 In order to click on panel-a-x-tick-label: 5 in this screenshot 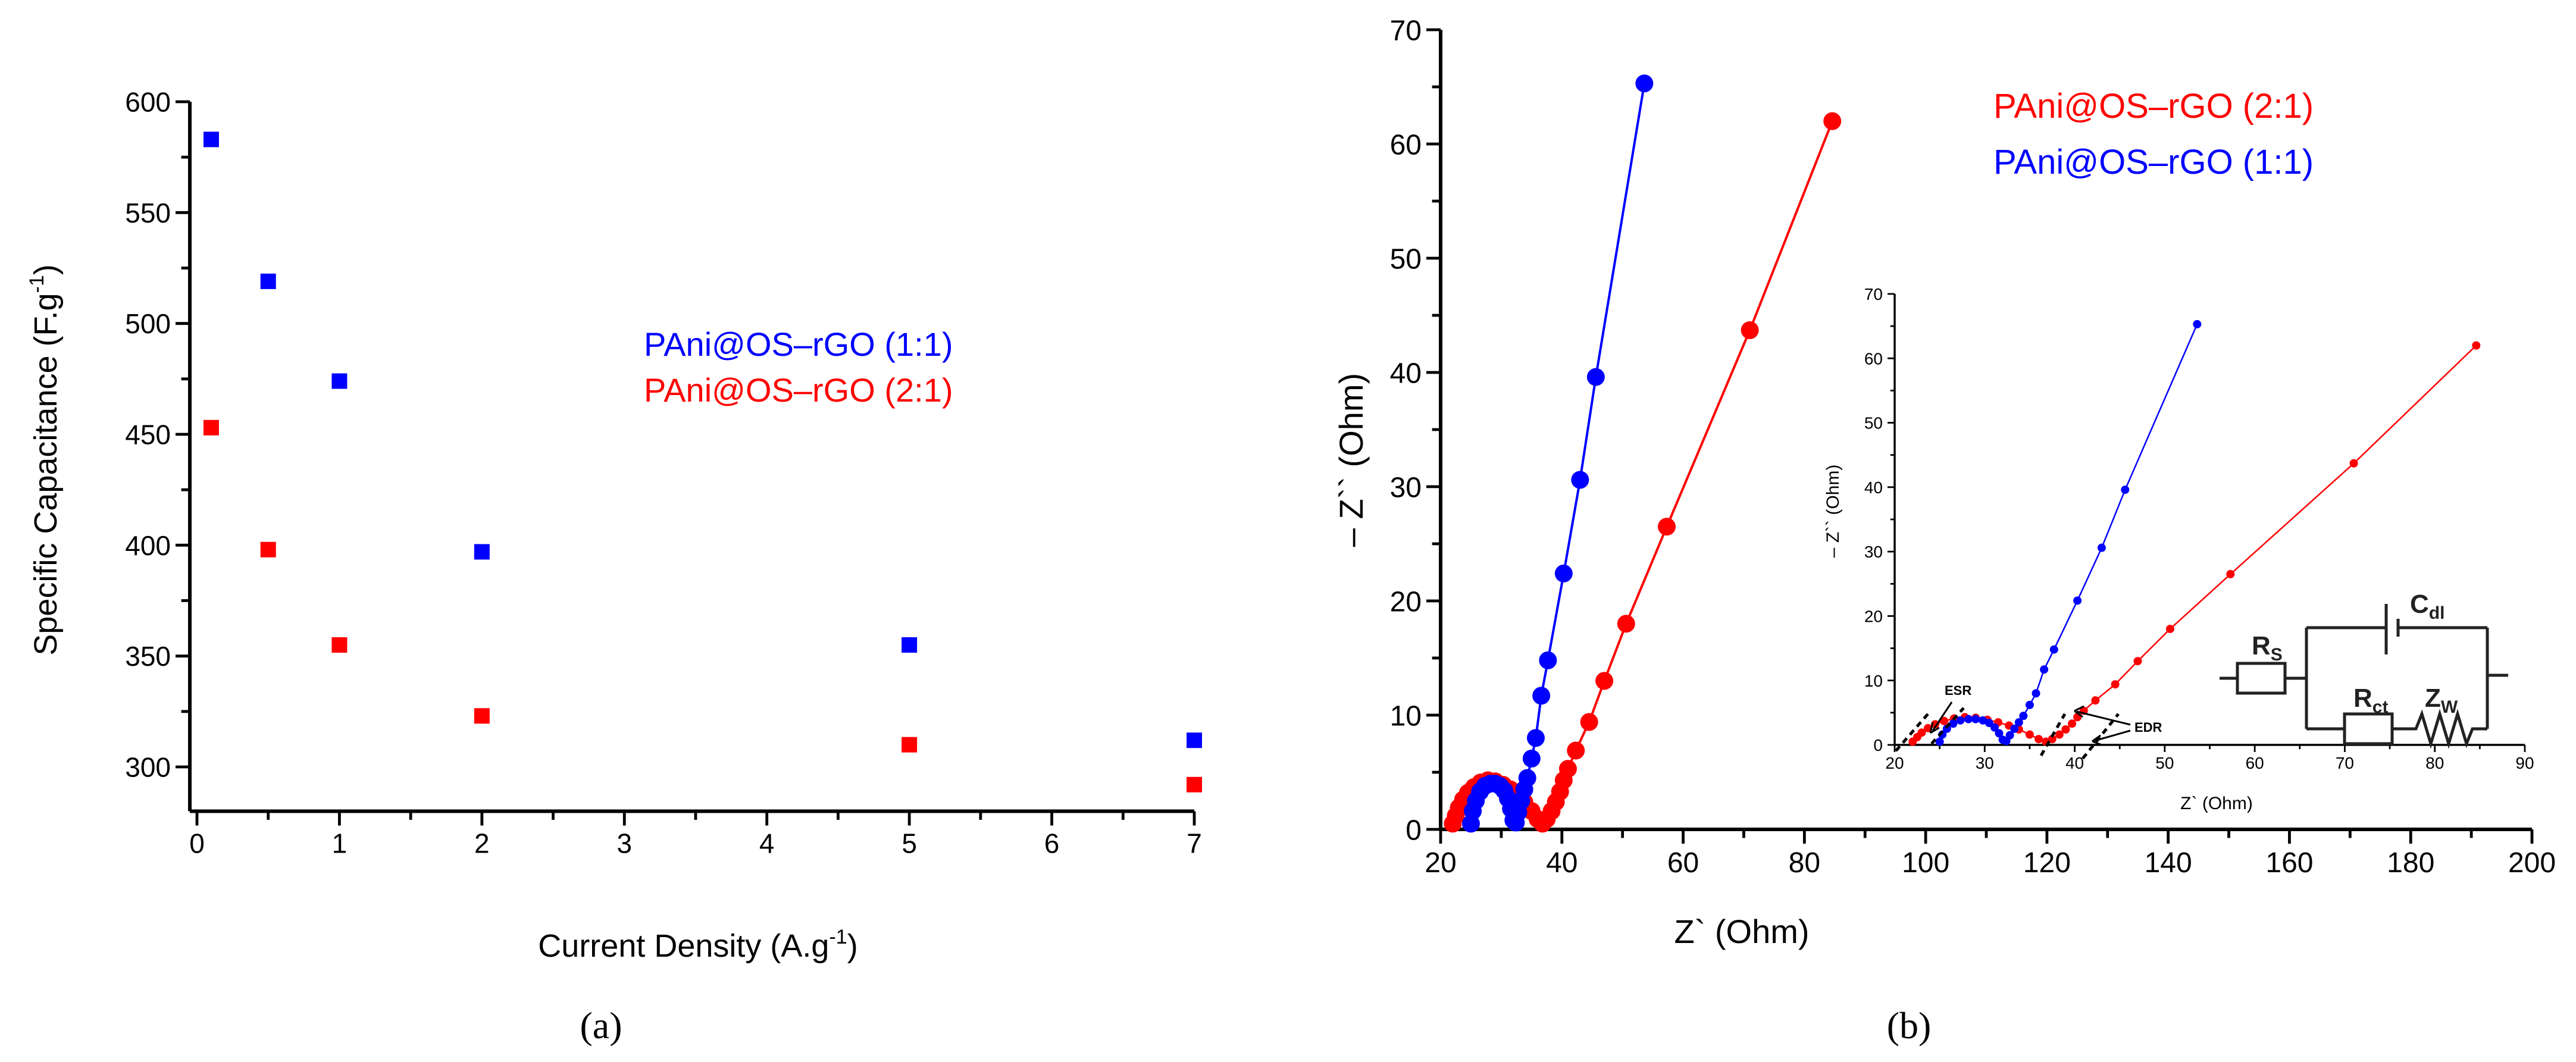, I will do `click(909, 844)`.